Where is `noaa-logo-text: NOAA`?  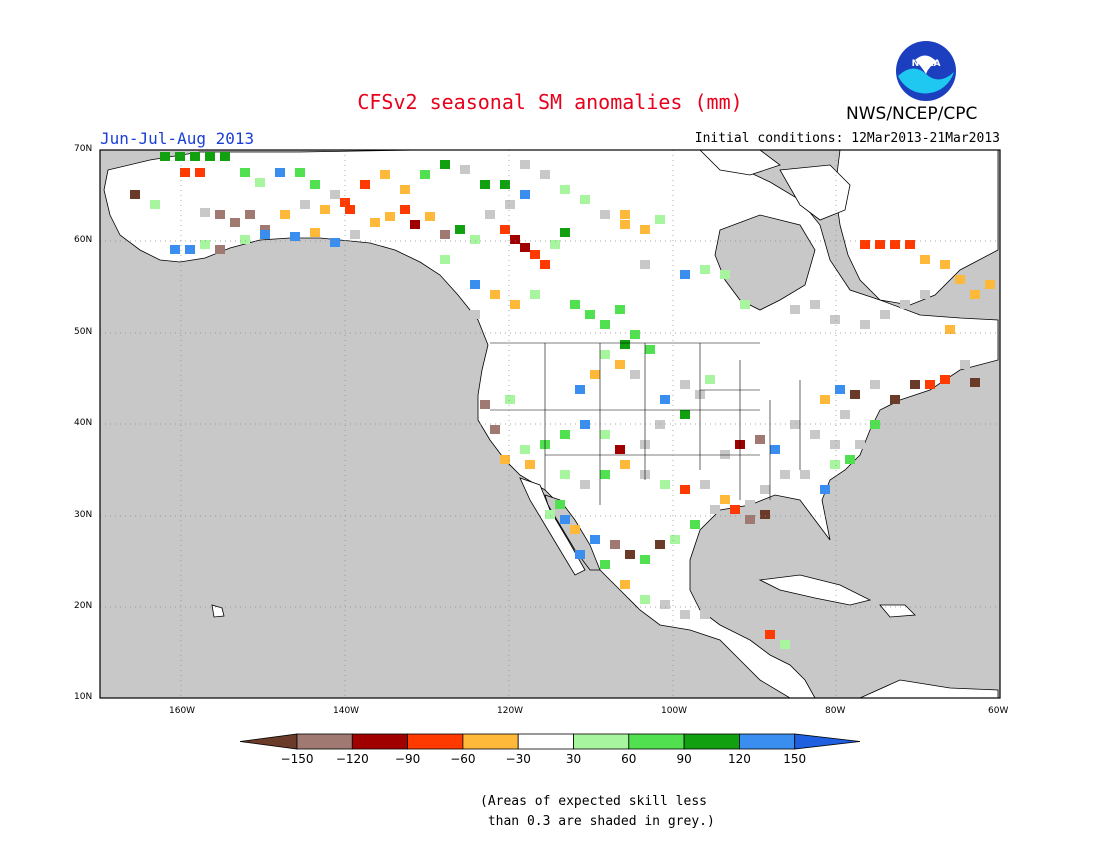 noaa-logo-text: NOAA is located at coordinates (926, 64).